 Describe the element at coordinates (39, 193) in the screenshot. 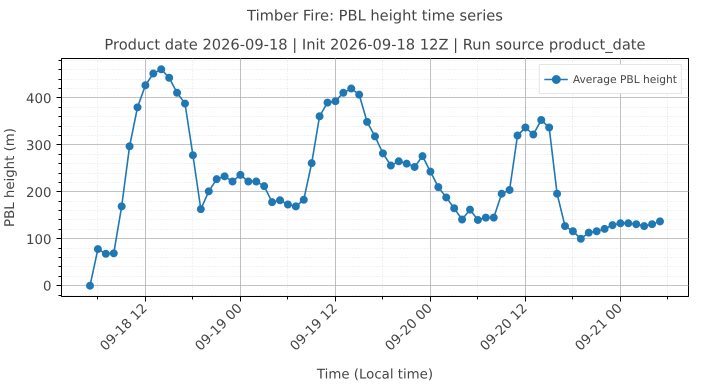

I see `y-tick-label: 200` at that location.